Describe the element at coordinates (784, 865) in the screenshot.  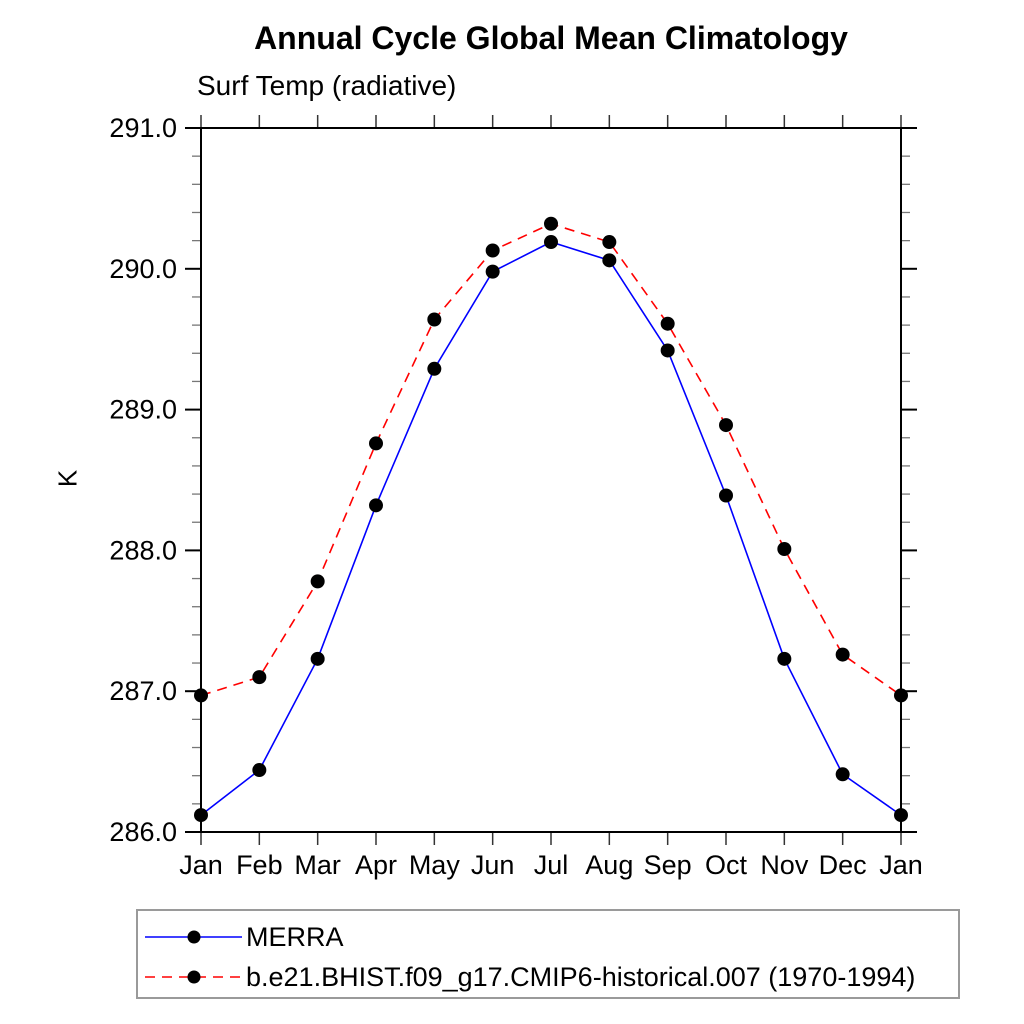
I see `x-tick-label: Nov` at that location.